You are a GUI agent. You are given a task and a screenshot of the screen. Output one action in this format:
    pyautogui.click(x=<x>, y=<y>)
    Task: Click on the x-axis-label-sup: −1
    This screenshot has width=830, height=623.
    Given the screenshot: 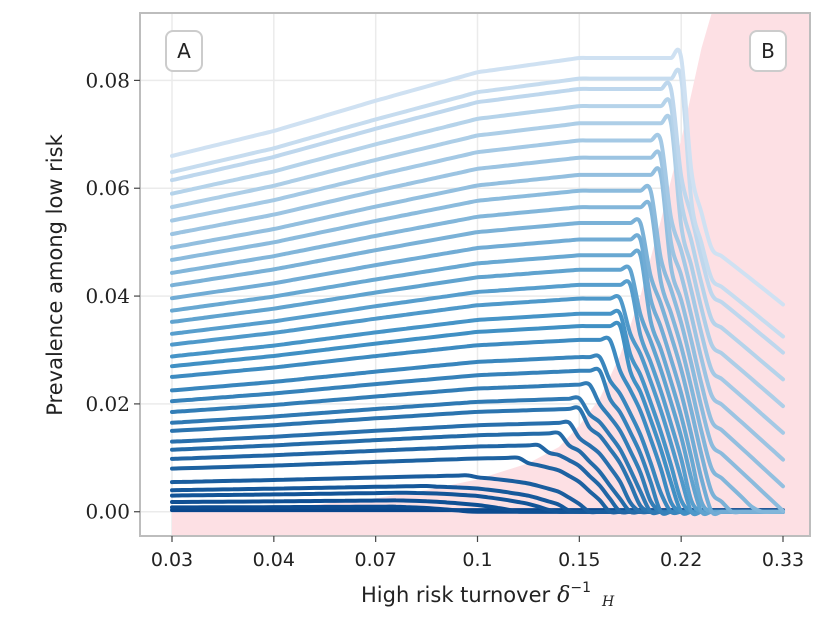 What is the action you would take?
    pyautogui.click(x=580, y=588)
    